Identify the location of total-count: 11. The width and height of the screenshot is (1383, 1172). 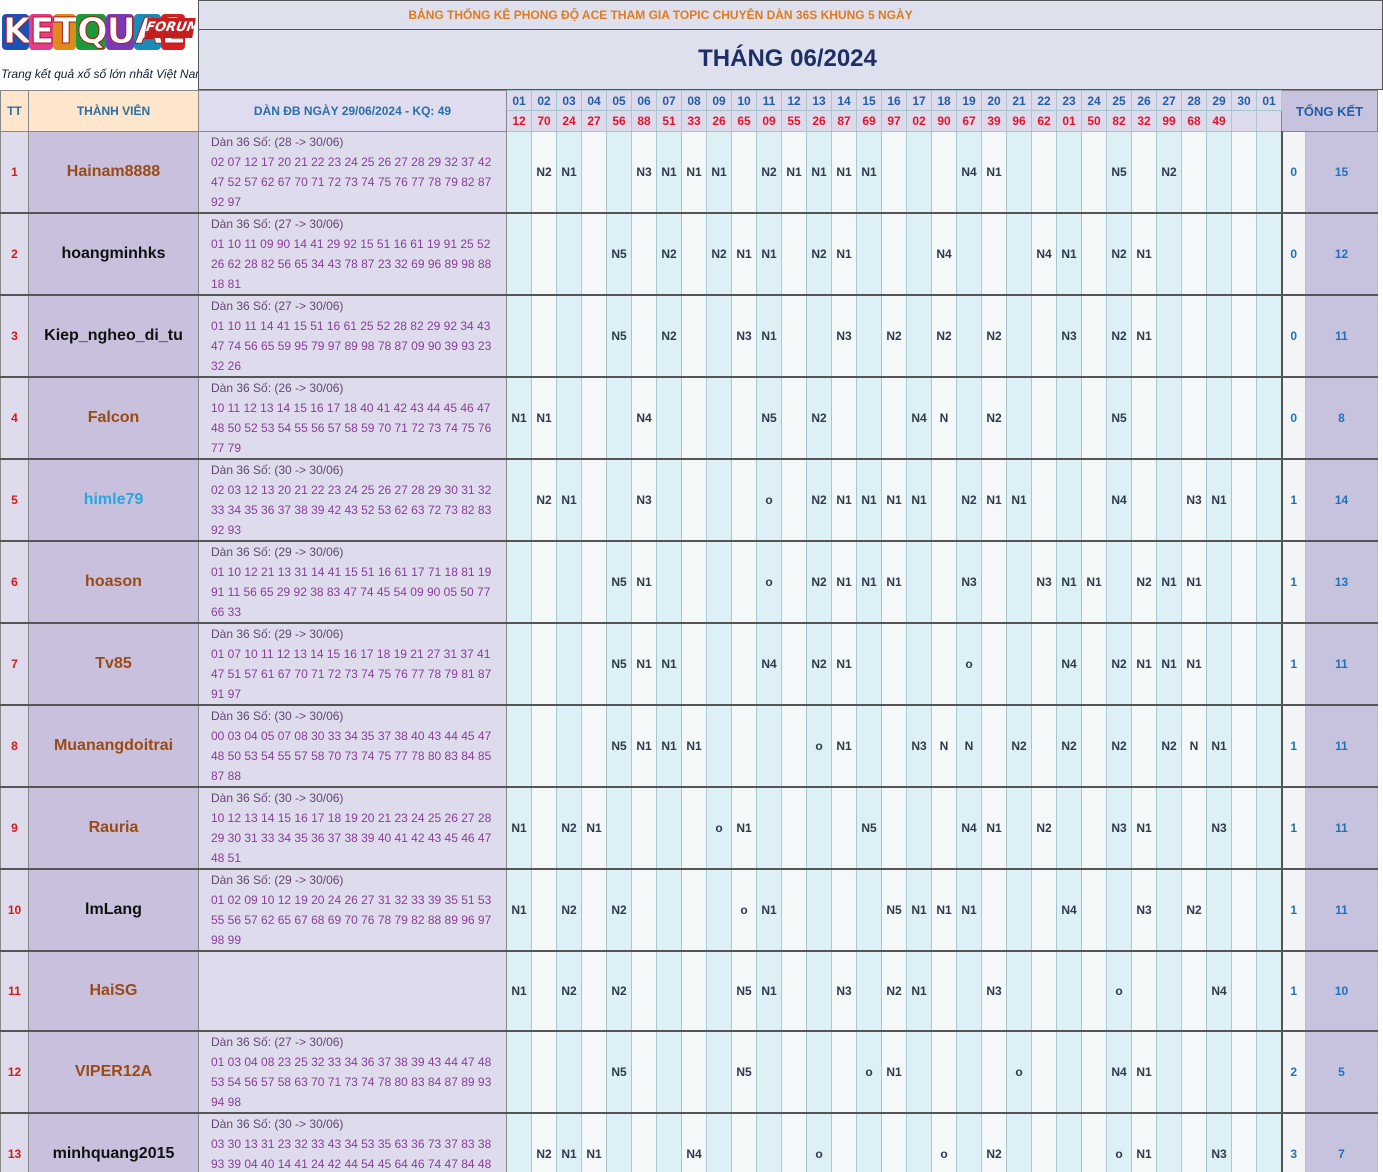
(1341, 664).